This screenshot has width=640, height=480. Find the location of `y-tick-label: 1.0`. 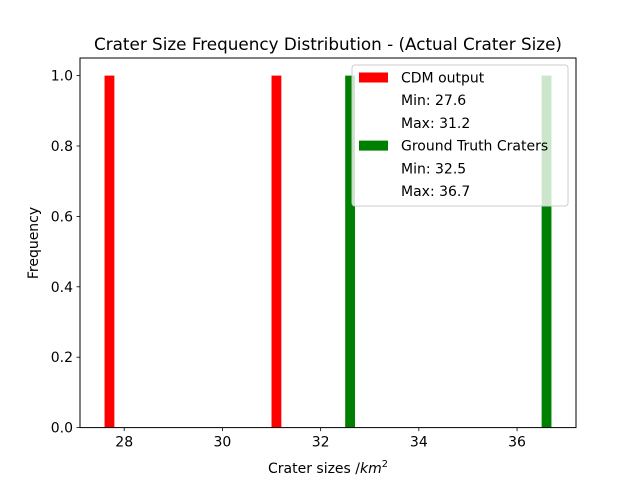

y-tick-label: 1.0 is located at coordinates (62, 77).